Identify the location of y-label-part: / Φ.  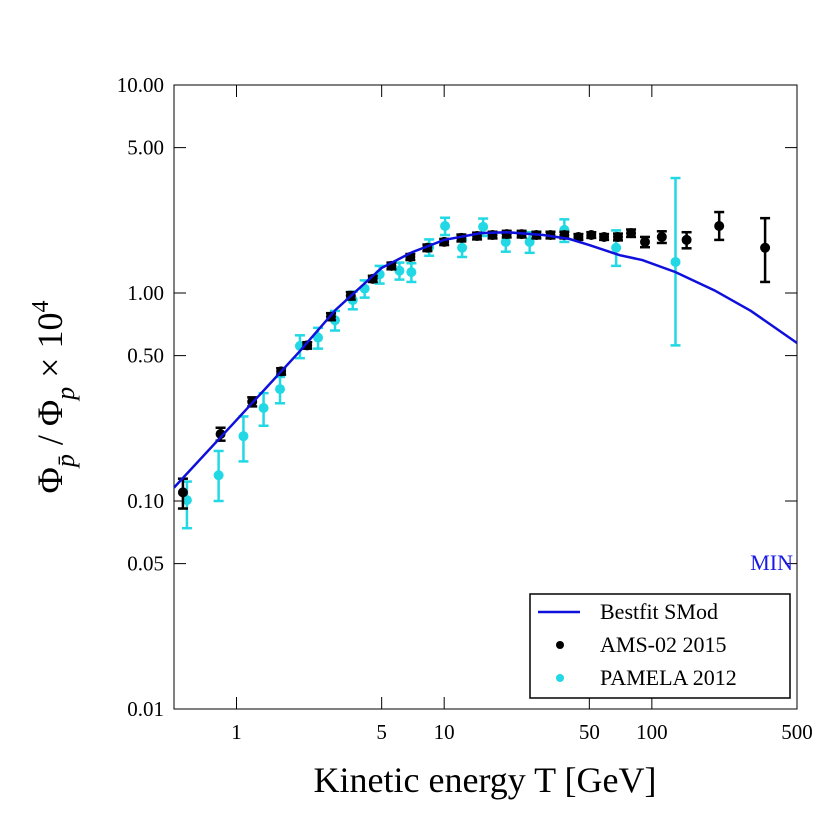
(50, 427).